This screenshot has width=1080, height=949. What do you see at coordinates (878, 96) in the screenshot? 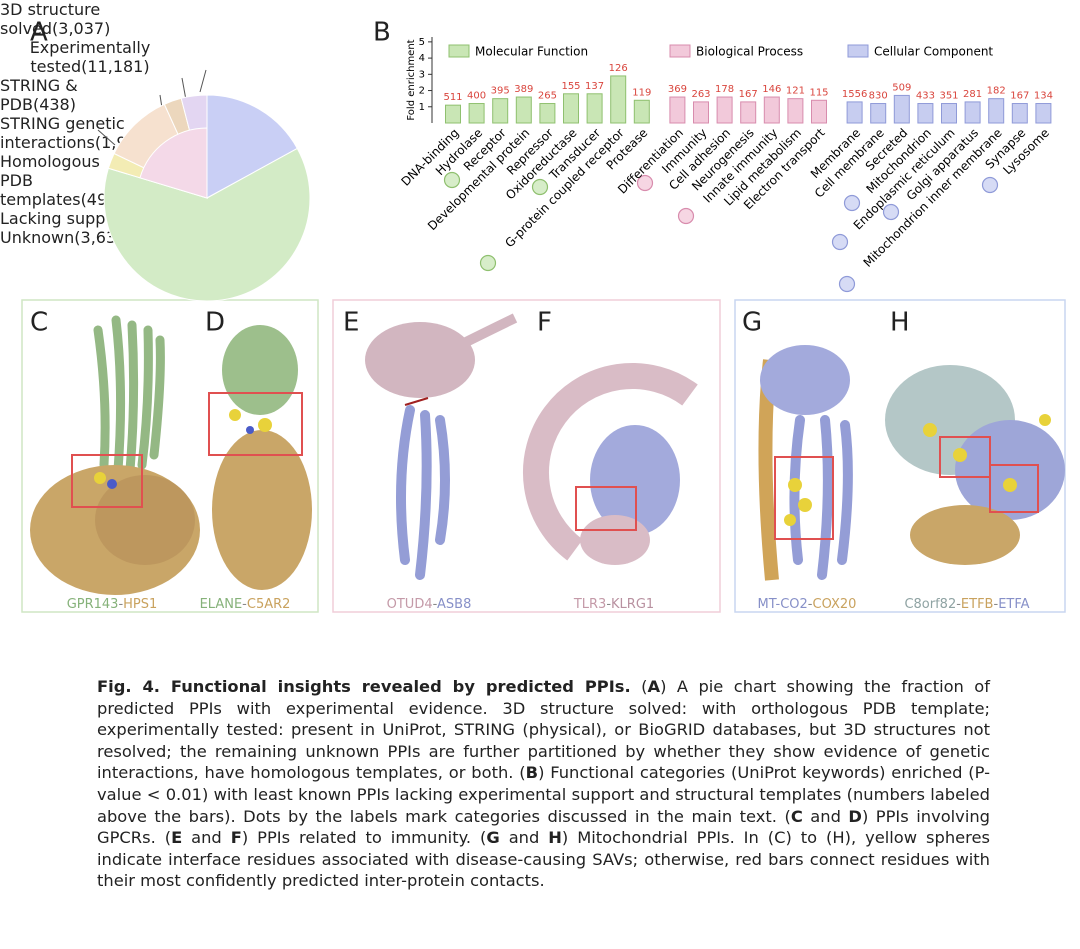
I see `count-label: 830` at bounding box center [878, 96].